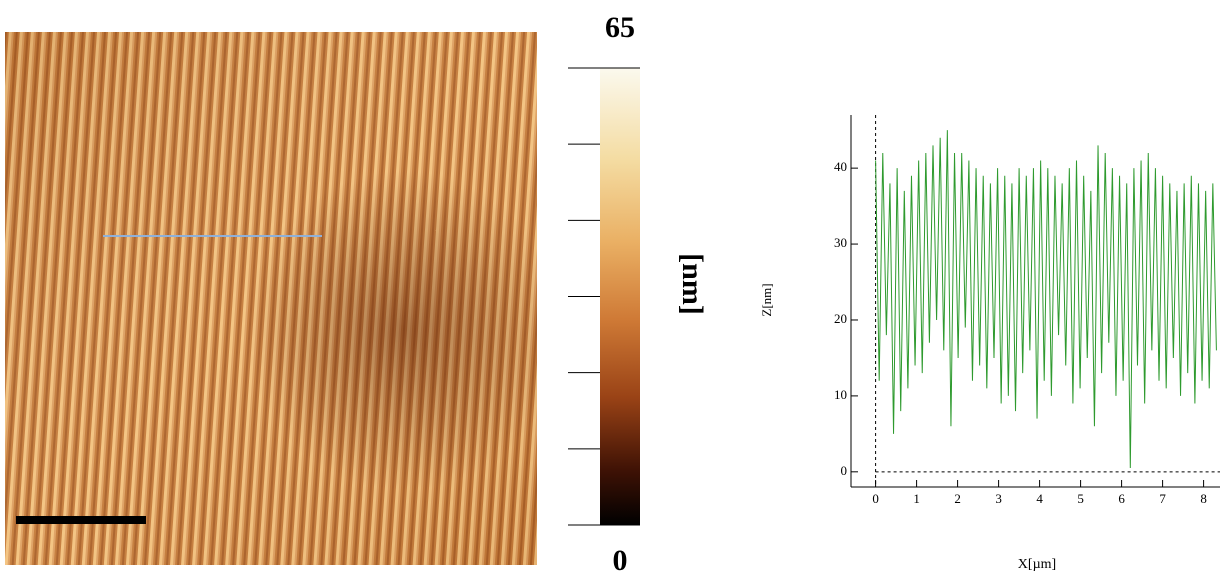 This screenshot has width=1224, height=576. I want to click on x-tick-label: 3, so click(998, 498).